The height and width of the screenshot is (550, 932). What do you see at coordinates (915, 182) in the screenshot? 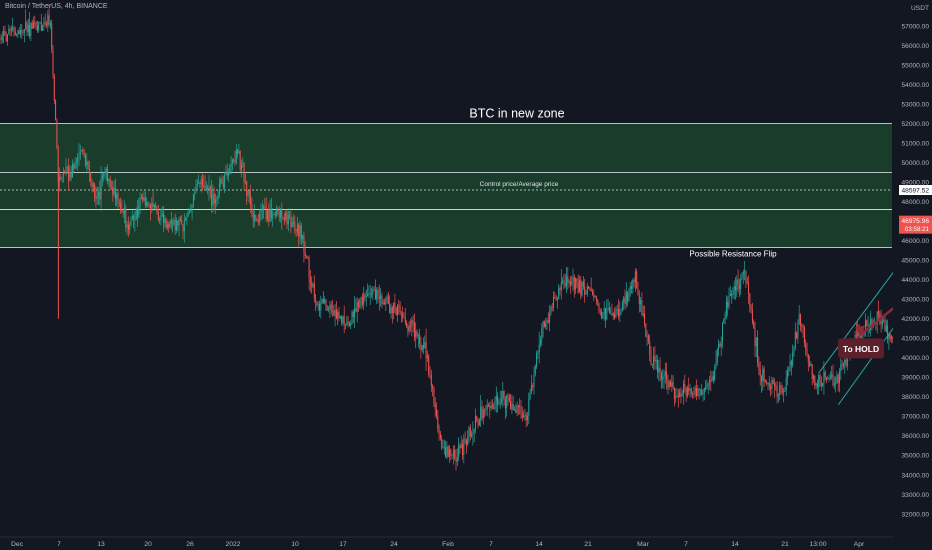
I see `price-tick-label: 49000.00` at bounding box center [915, 182].